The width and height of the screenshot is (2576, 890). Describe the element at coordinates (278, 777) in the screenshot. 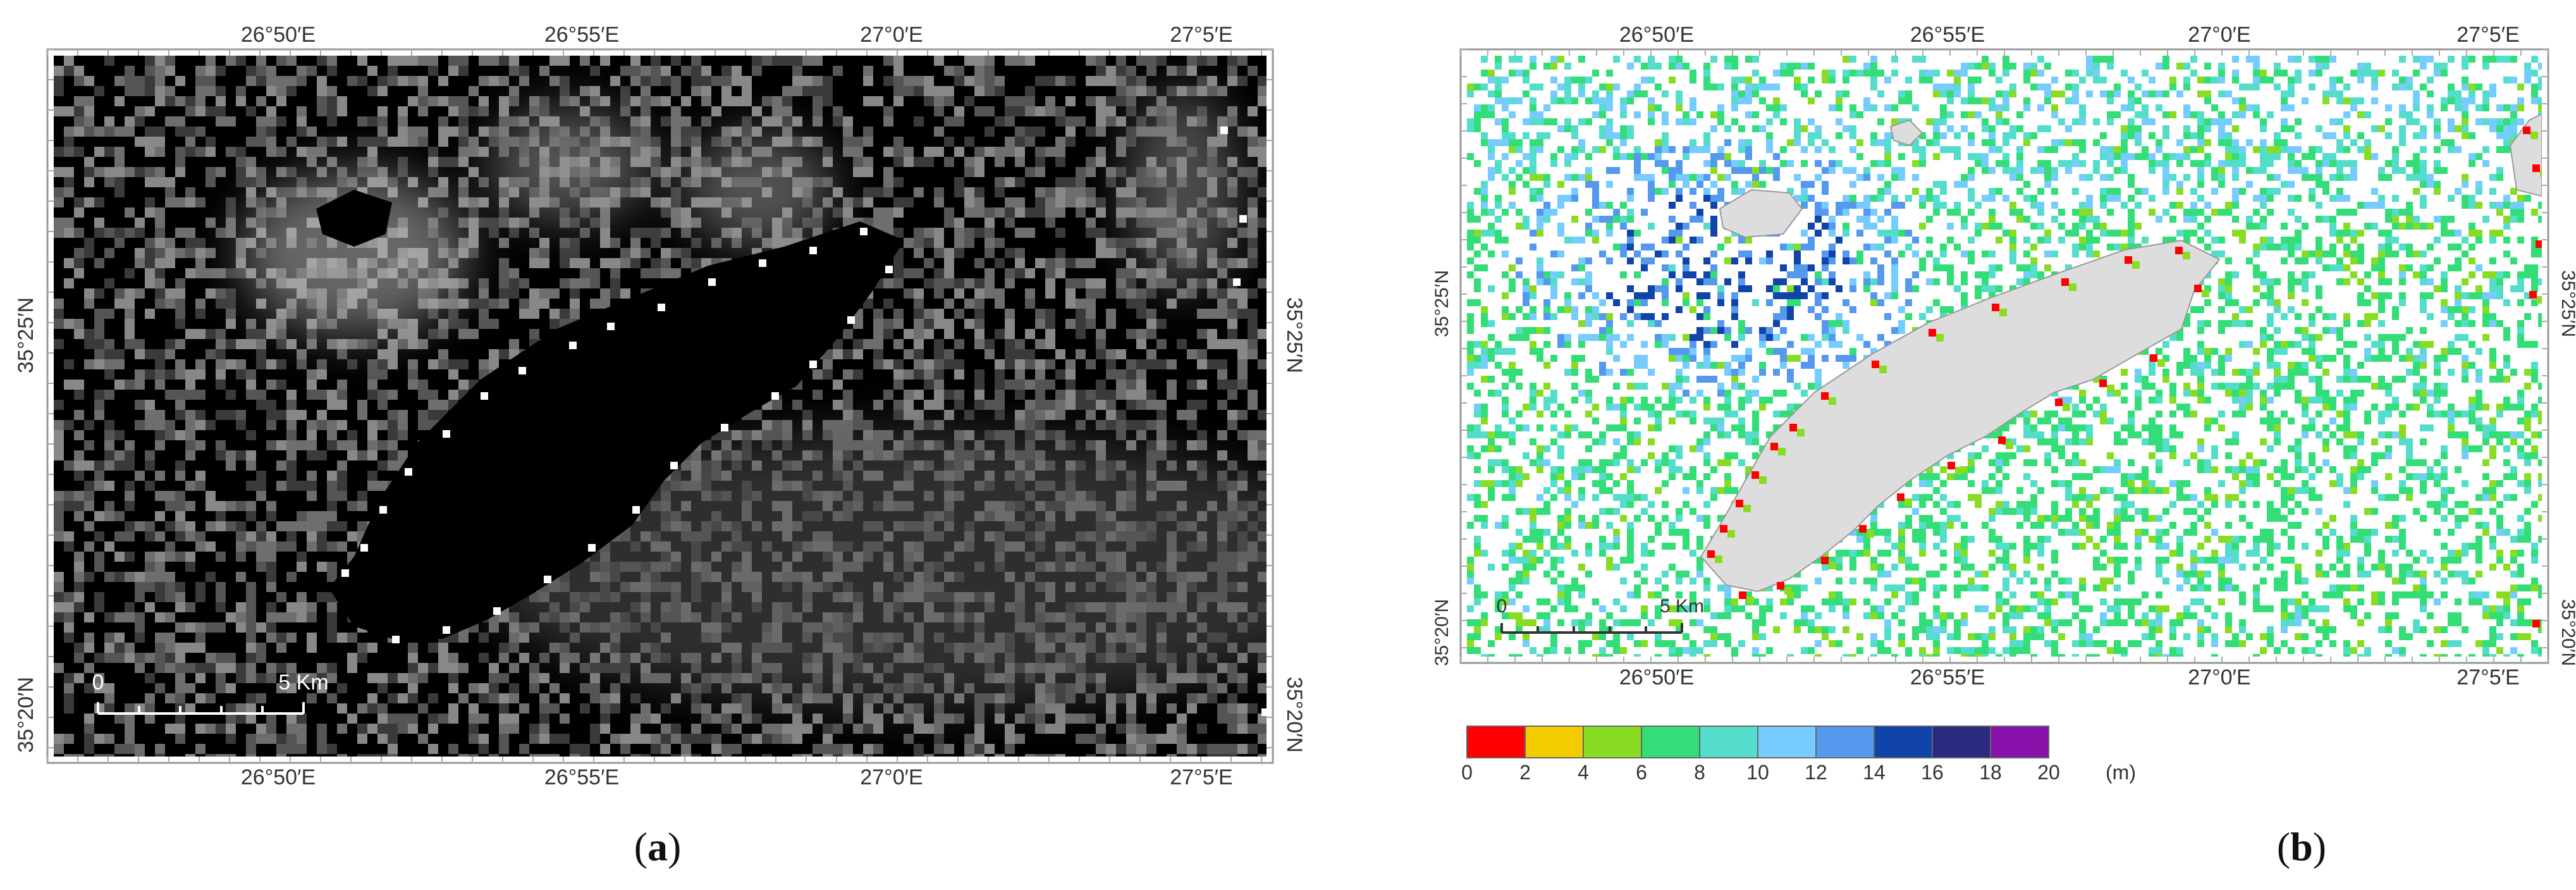

I see `panel-a-lon-label-bottom-1: 26°50′E` at that location.